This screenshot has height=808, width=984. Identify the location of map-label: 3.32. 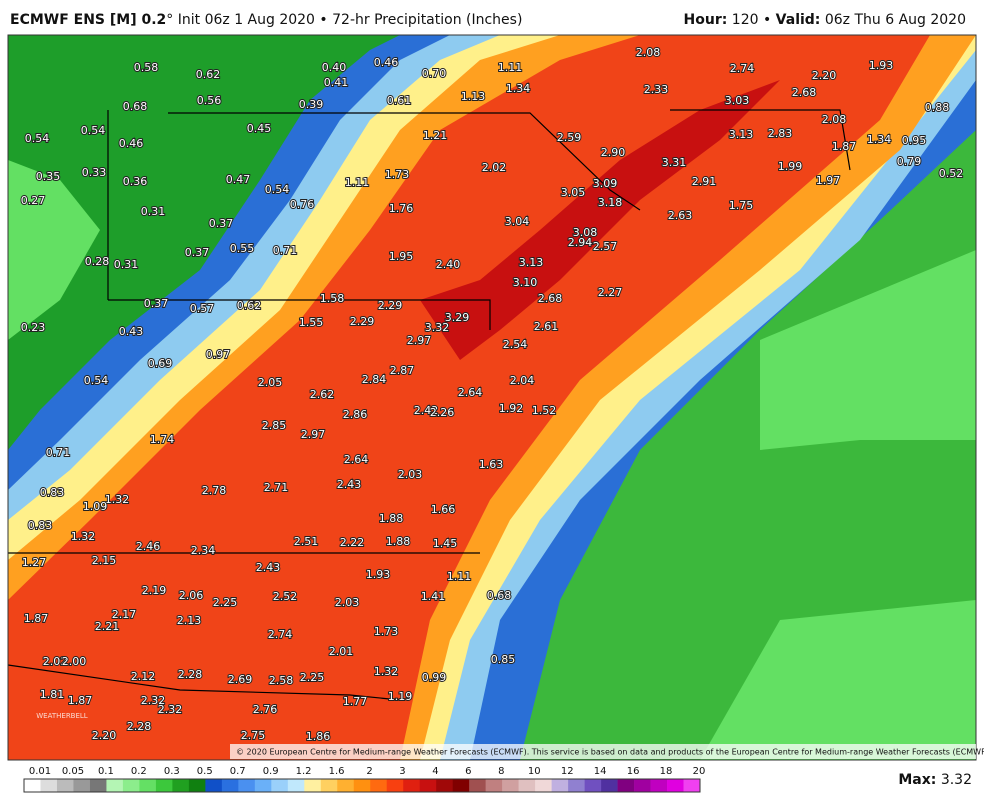
(437, 327).